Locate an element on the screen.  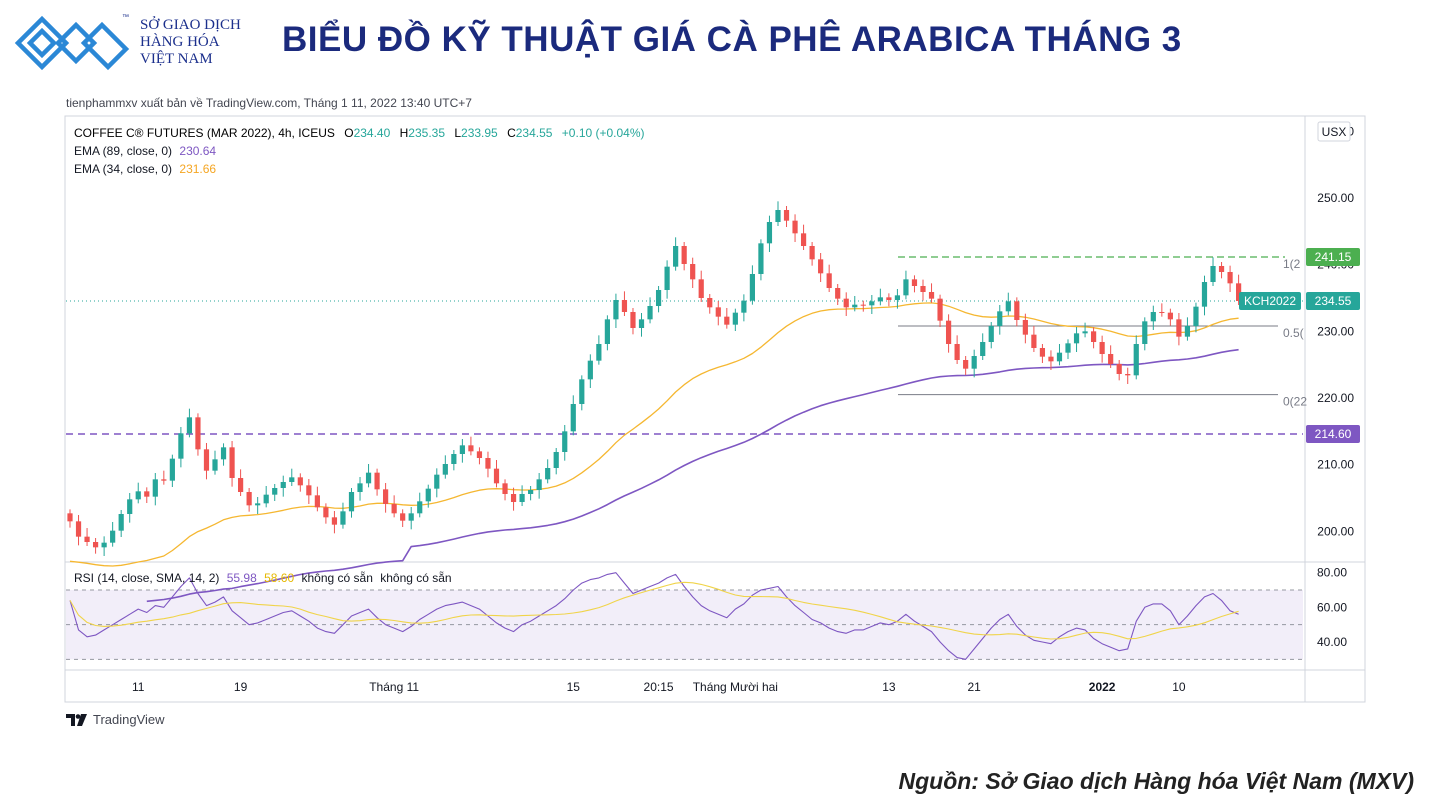
time-tick-label: 15 is located at coordinates (574, 687).